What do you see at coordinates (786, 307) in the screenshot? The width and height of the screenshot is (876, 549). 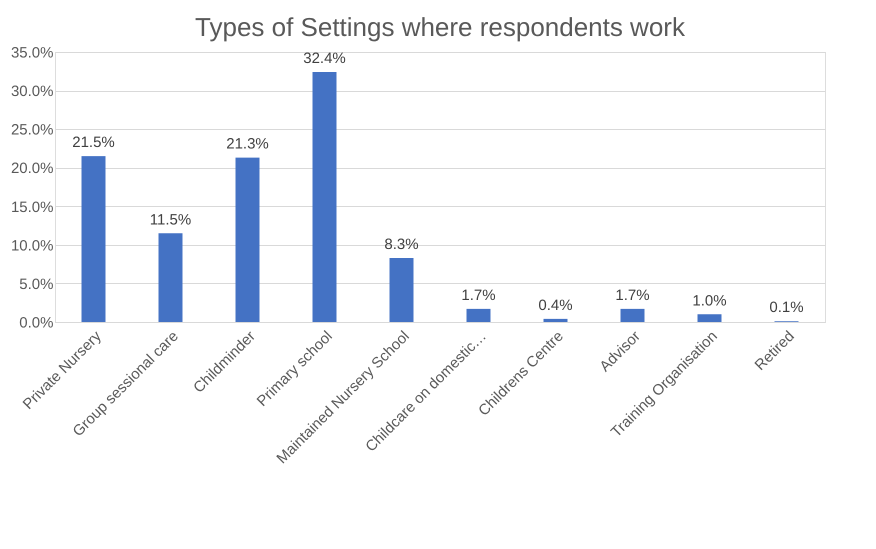 I see `data-label: 0.1%` at bounding box center [786, 307].